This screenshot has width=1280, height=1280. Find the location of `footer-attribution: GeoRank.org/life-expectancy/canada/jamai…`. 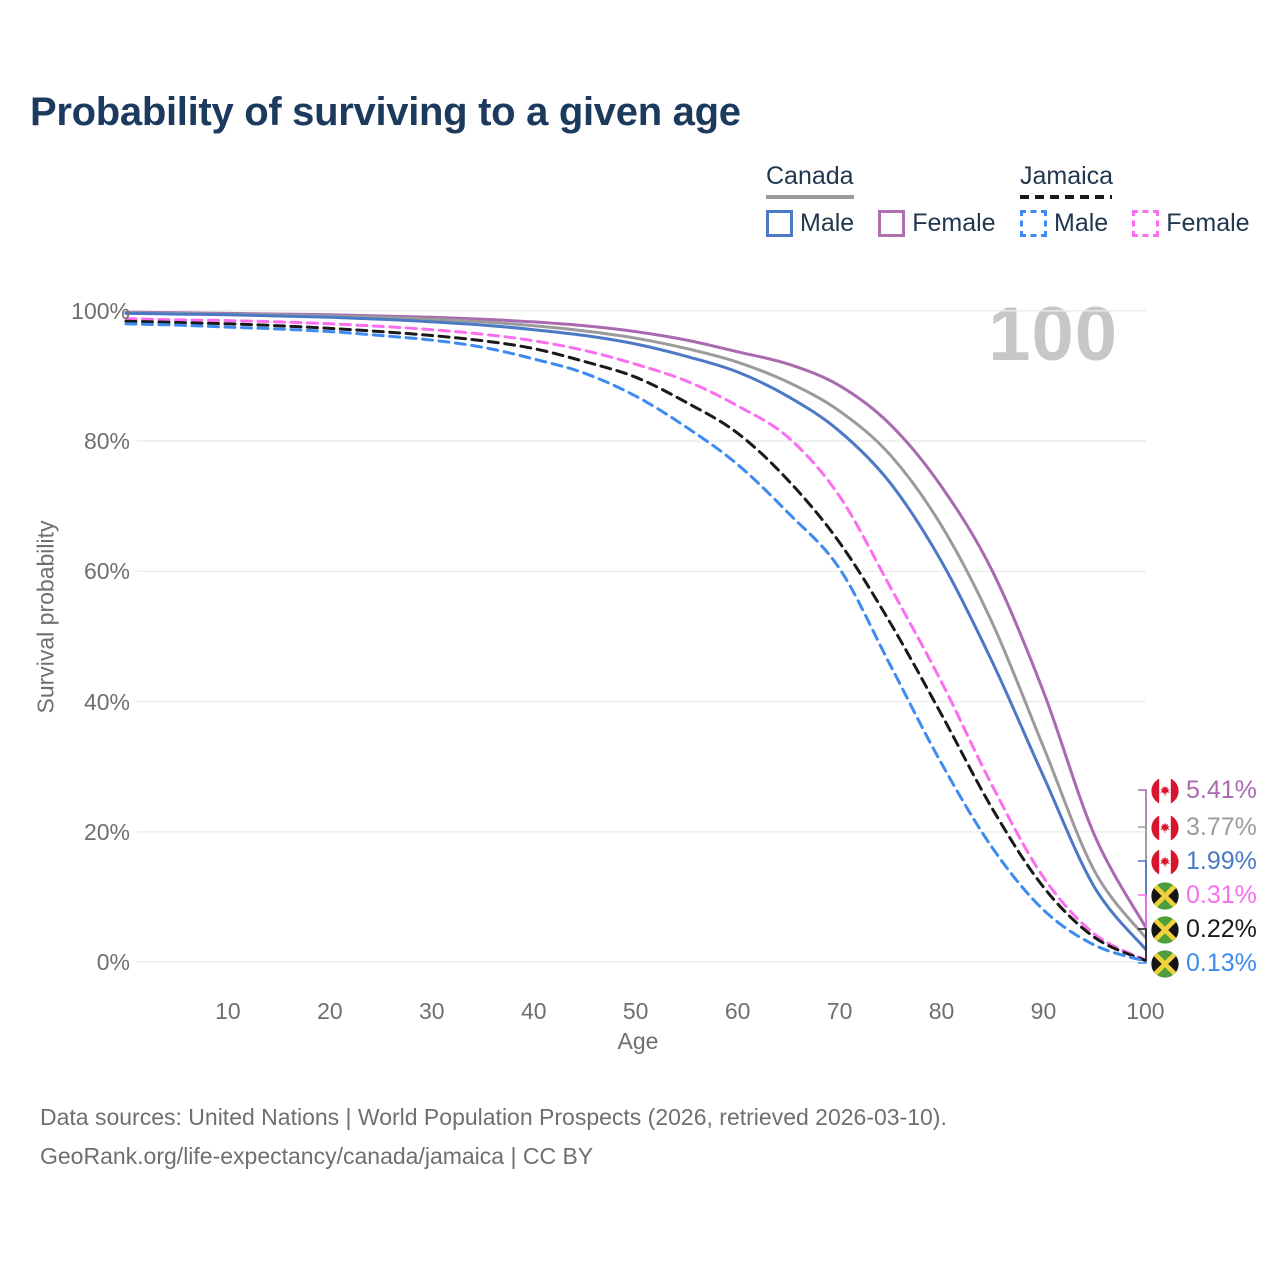

footer-attribution: GeoRank.org/life-expectancy/canada/jamai… is located at coordinates (317, 1156).